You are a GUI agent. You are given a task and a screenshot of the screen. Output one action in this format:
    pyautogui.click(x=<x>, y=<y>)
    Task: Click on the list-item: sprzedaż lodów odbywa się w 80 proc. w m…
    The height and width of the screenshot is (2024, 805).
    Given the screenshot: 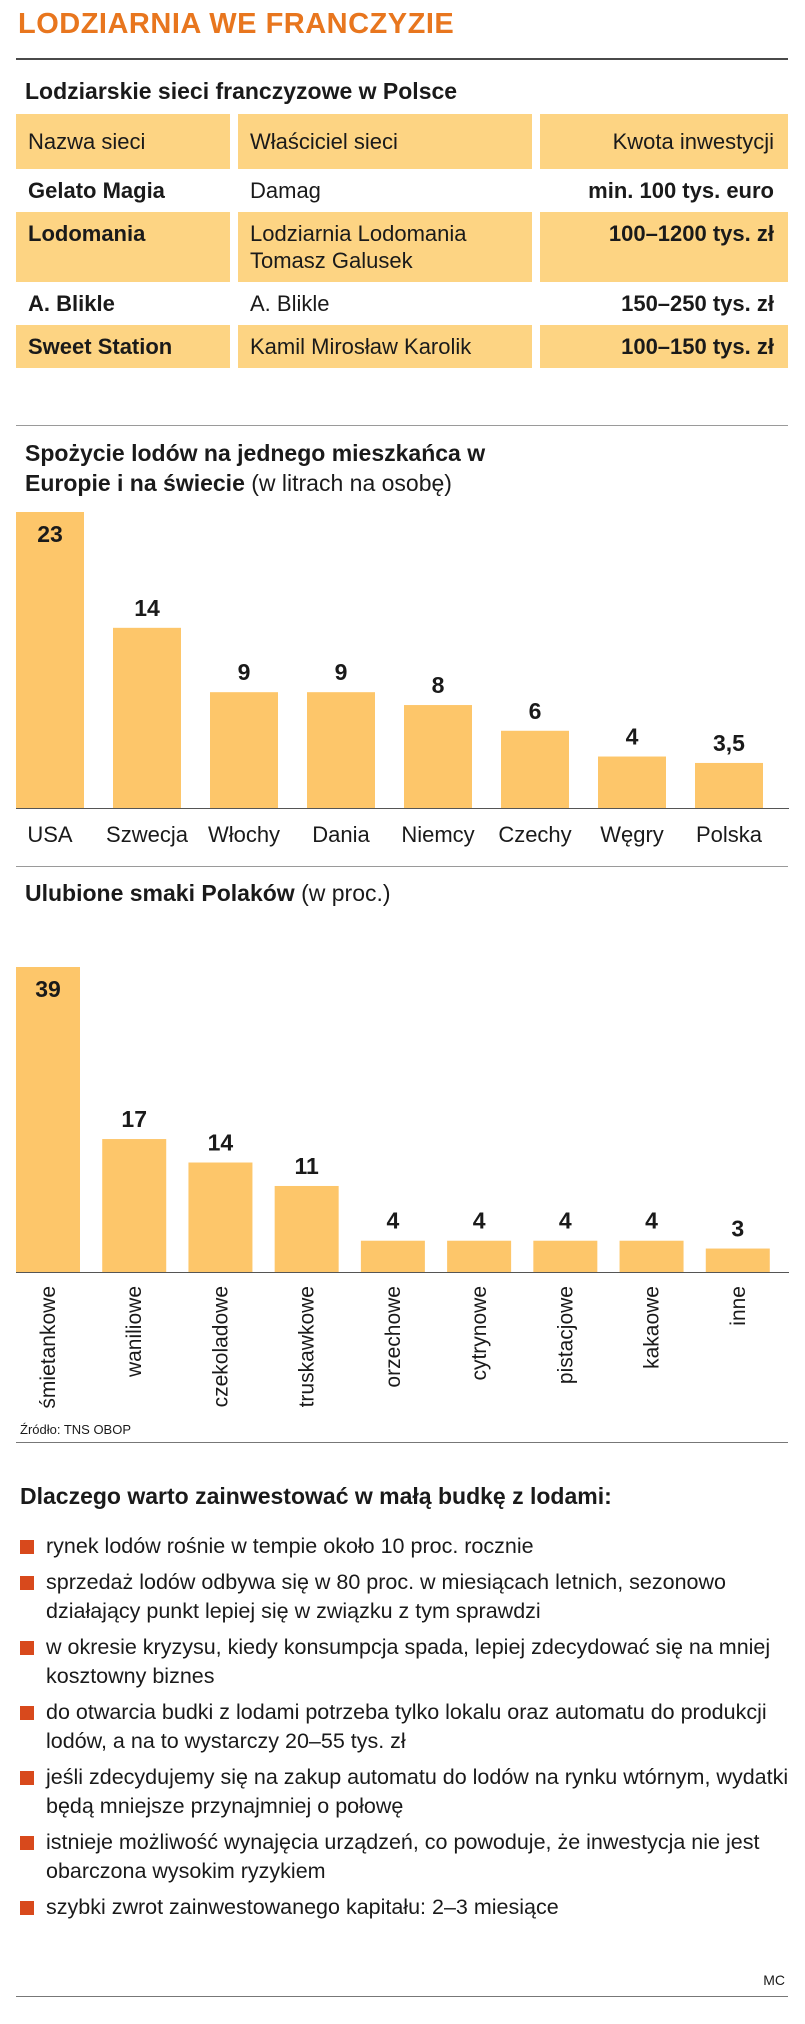 What is the action you would take?
    pyautogui.click(x=405, y=1597)
    